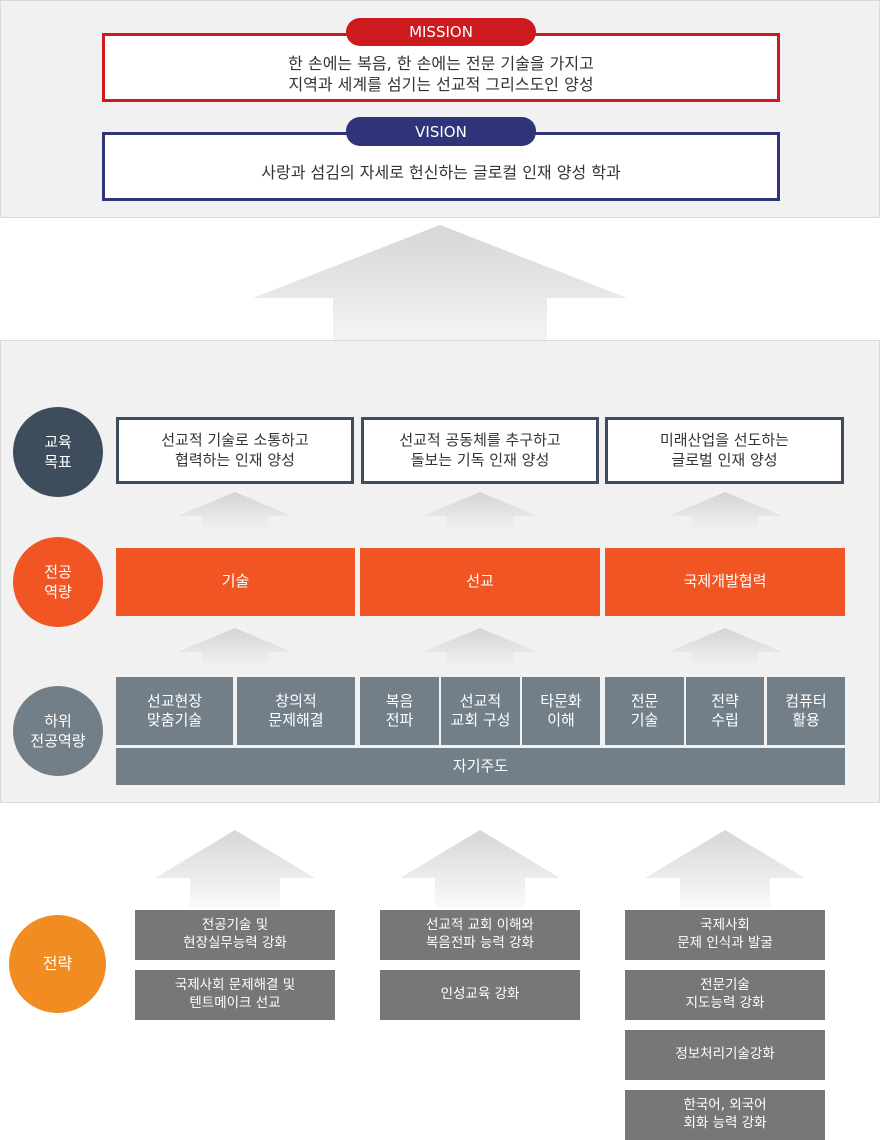  Describe the element at coordinates (174, 711) in the screenshot. I see `sub-competency-box: 선교현장 맞춤기술` at that location.